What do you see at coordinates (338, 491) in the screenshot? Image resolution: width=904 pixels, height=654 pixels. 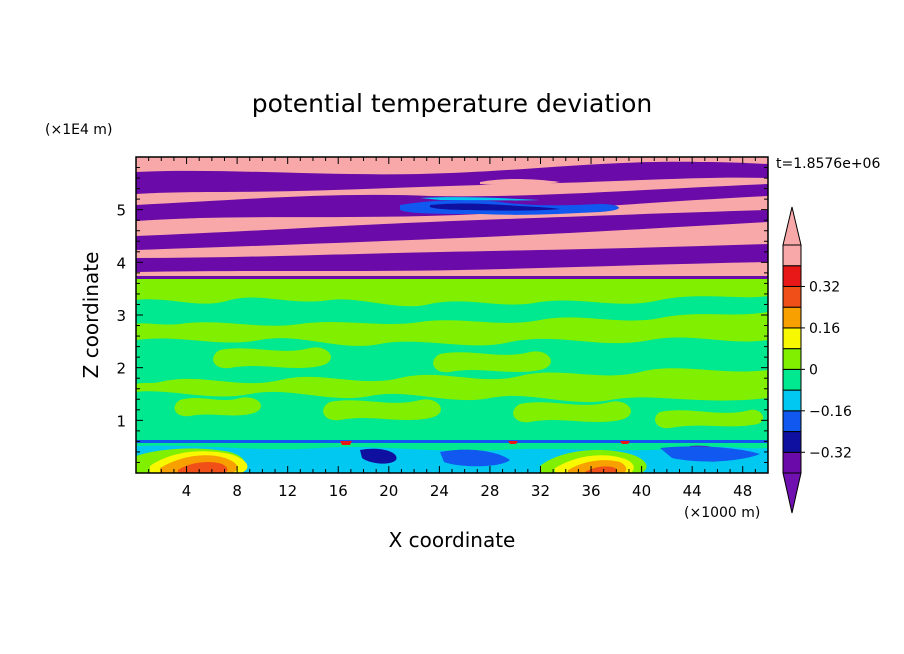 I see `x-tick-label: 16` at bounding box center [338, 491].